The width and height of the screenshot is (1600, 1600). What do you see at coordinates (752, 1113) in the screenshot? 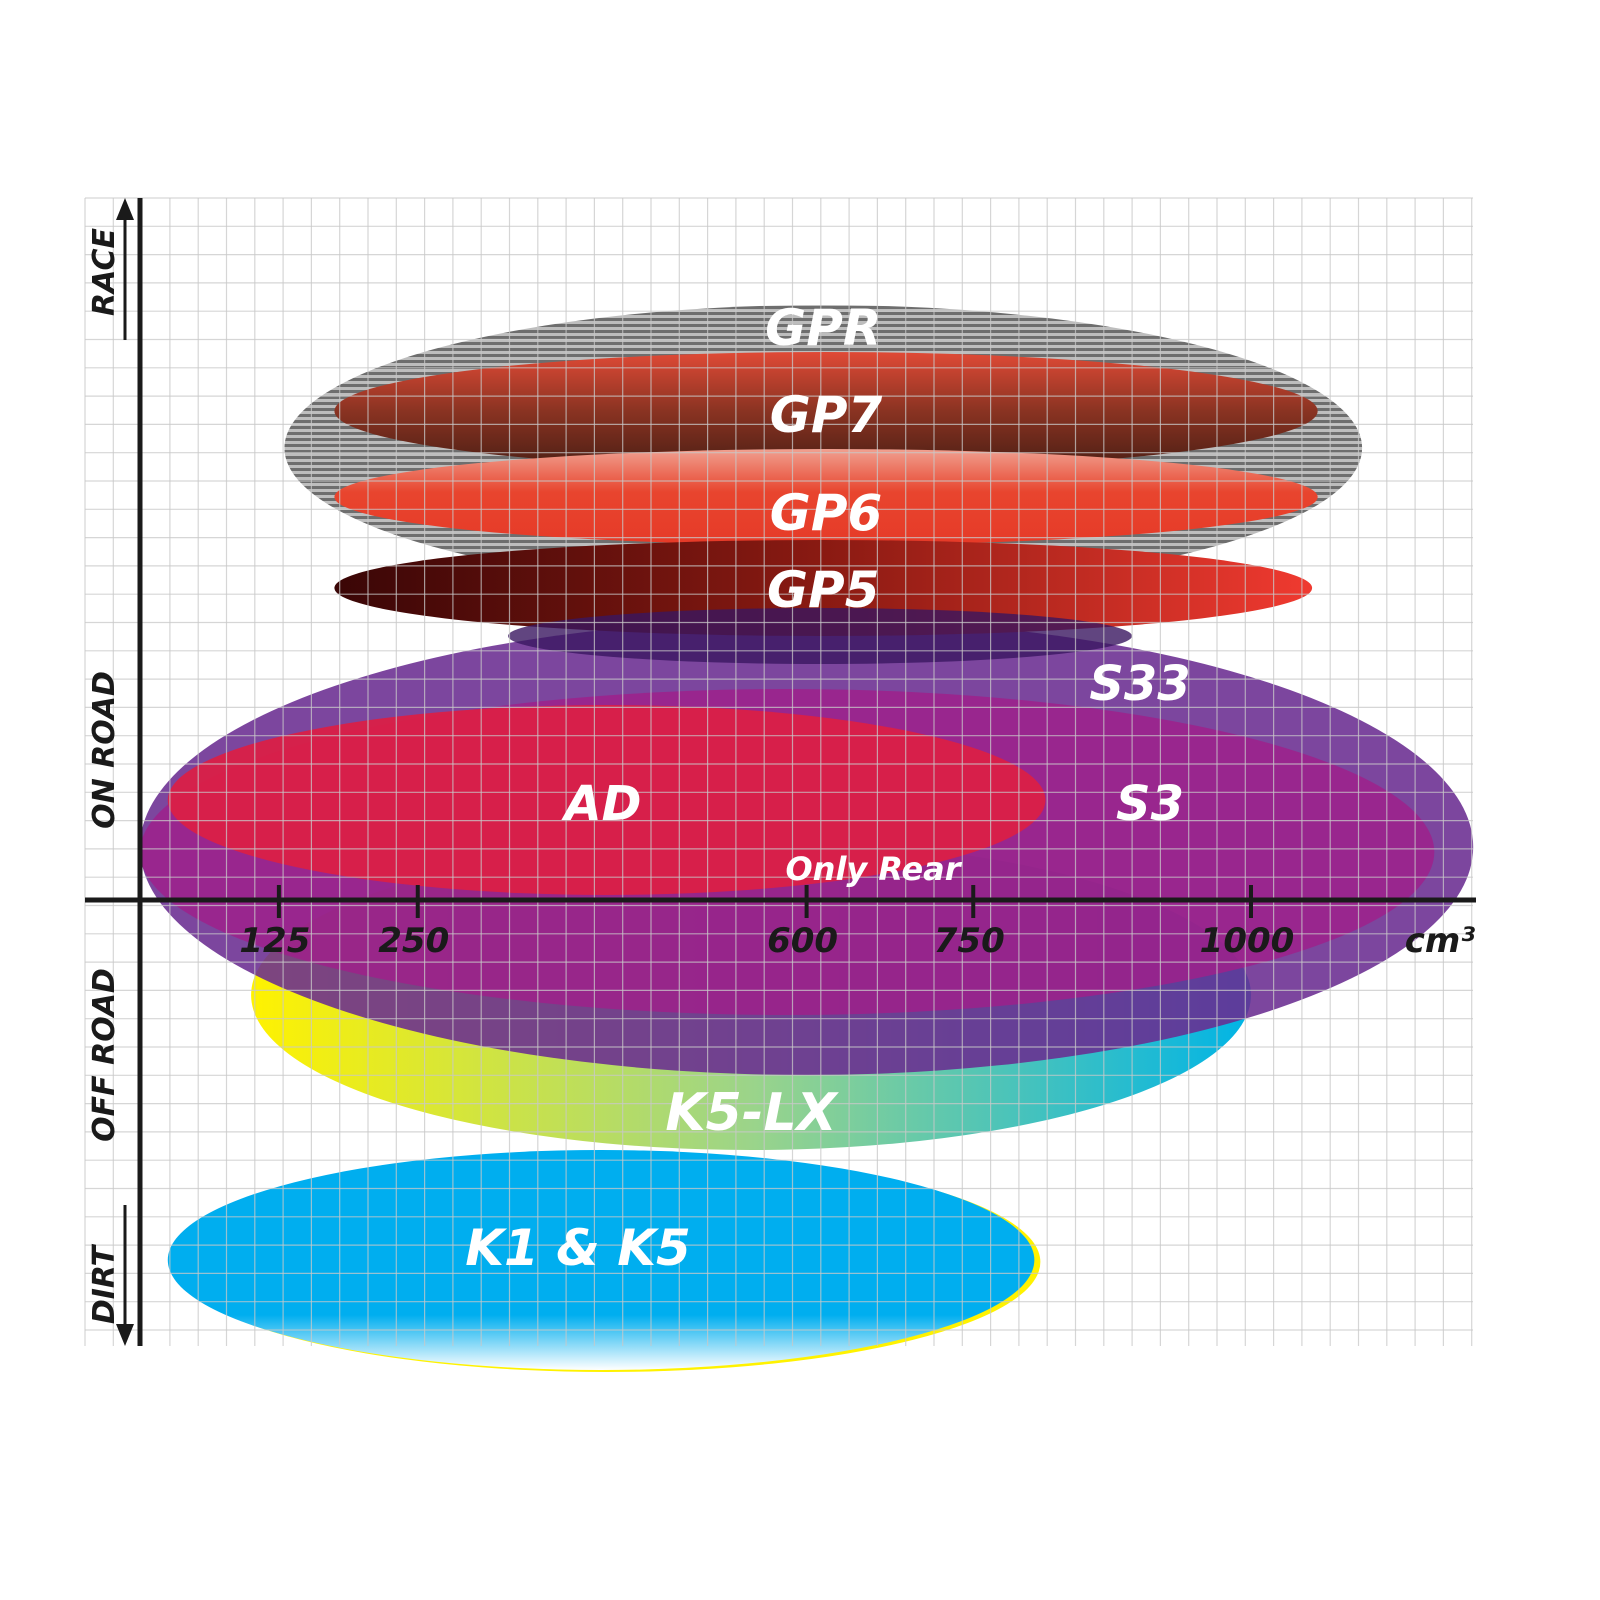
I see `label-k5-lx: K5-LX` at bounding box center [752, 1113].